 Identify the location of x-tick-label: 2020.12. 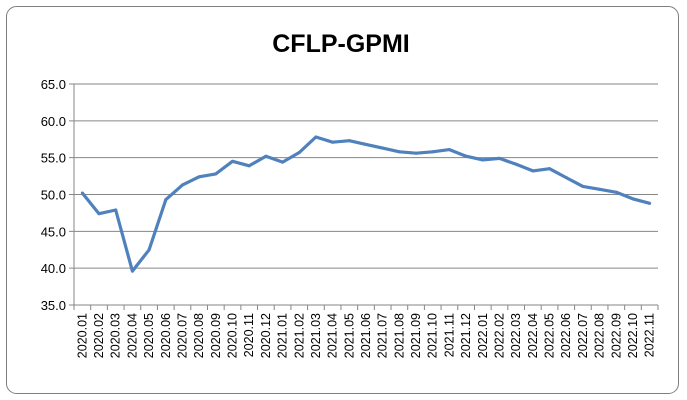
(266, 335).